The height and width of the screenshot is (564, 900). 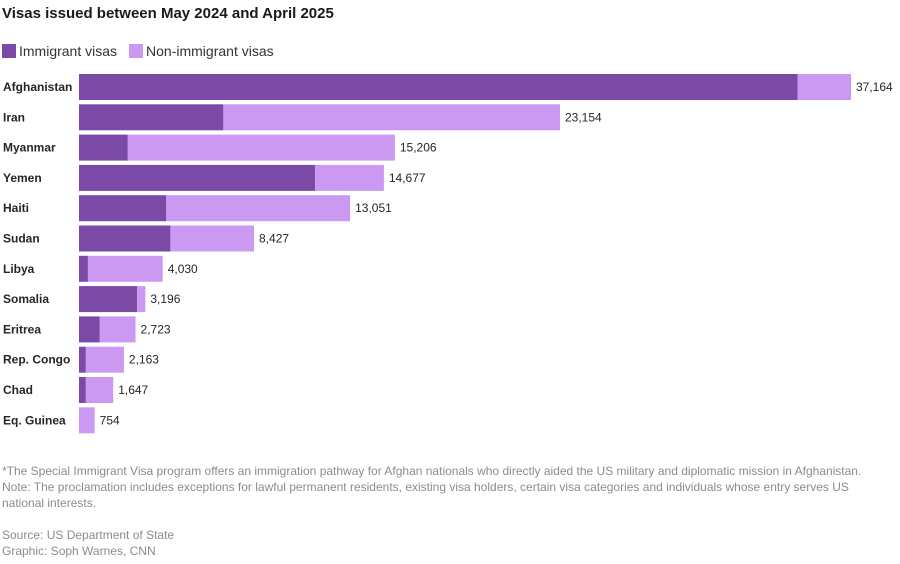 I want to click on total-label-myanmar: 15,206, so click(x=418, y=148).